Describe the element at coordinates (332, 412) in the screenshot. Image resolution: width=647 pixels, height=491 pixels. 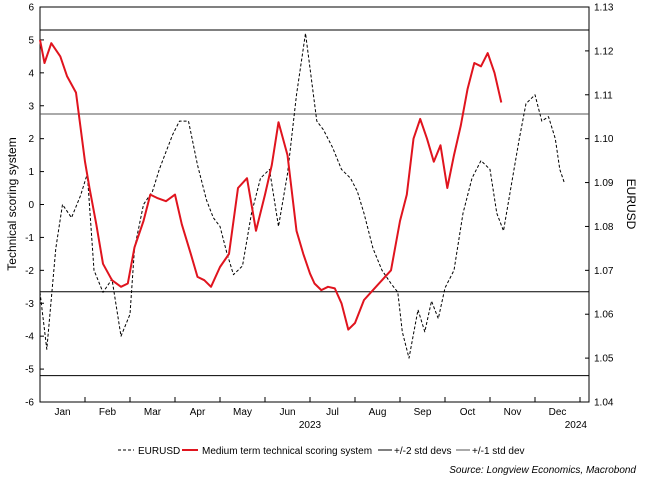
I see `month-label: Jul` at that location.